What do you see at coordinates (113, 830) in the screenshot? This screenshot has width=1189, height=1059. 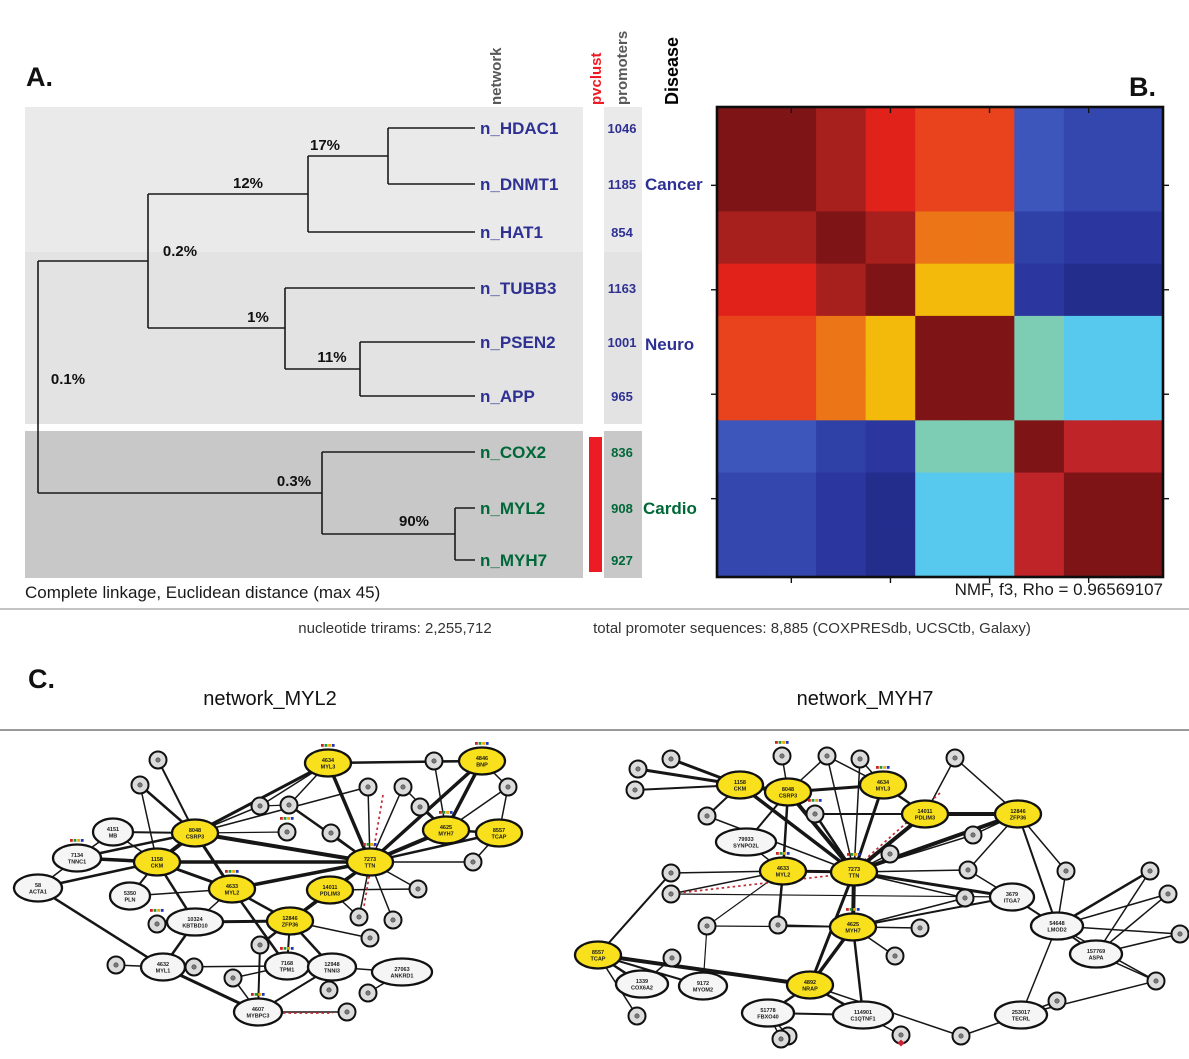 I see `gene-id-label: 4151` at bounding box center [113, 830].